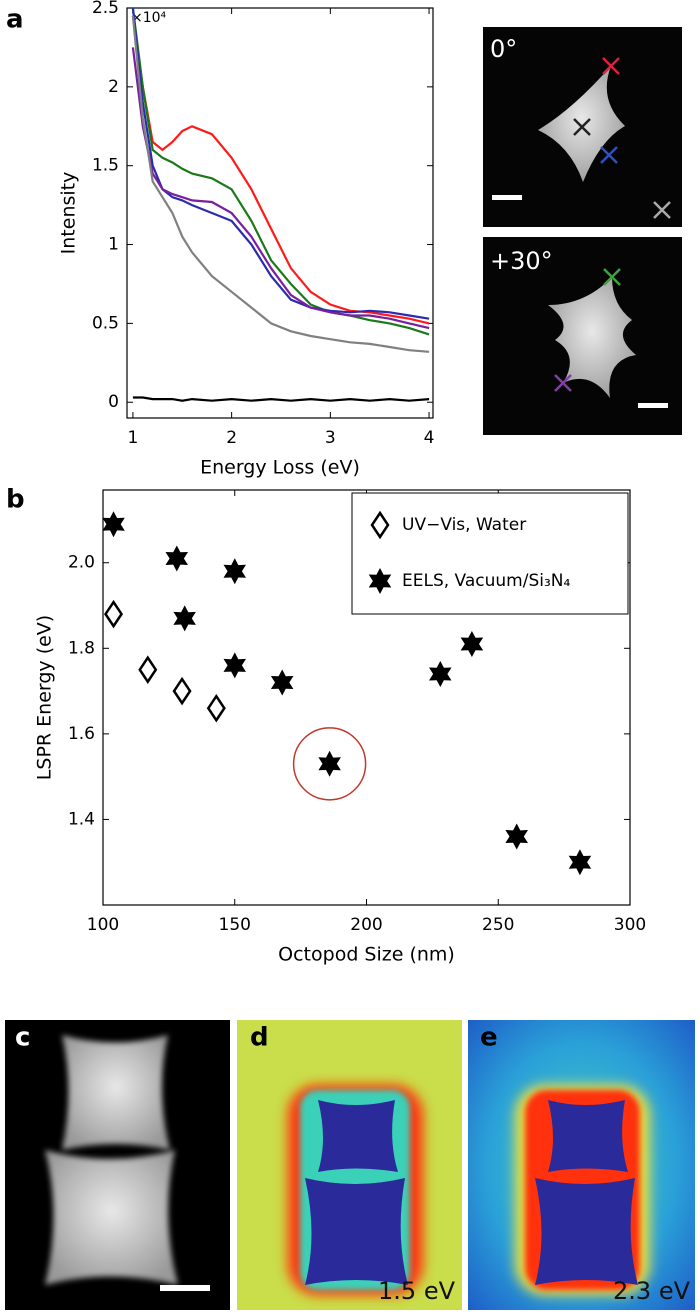  I want to click on y-tick-label: 2, so click(113, 87).